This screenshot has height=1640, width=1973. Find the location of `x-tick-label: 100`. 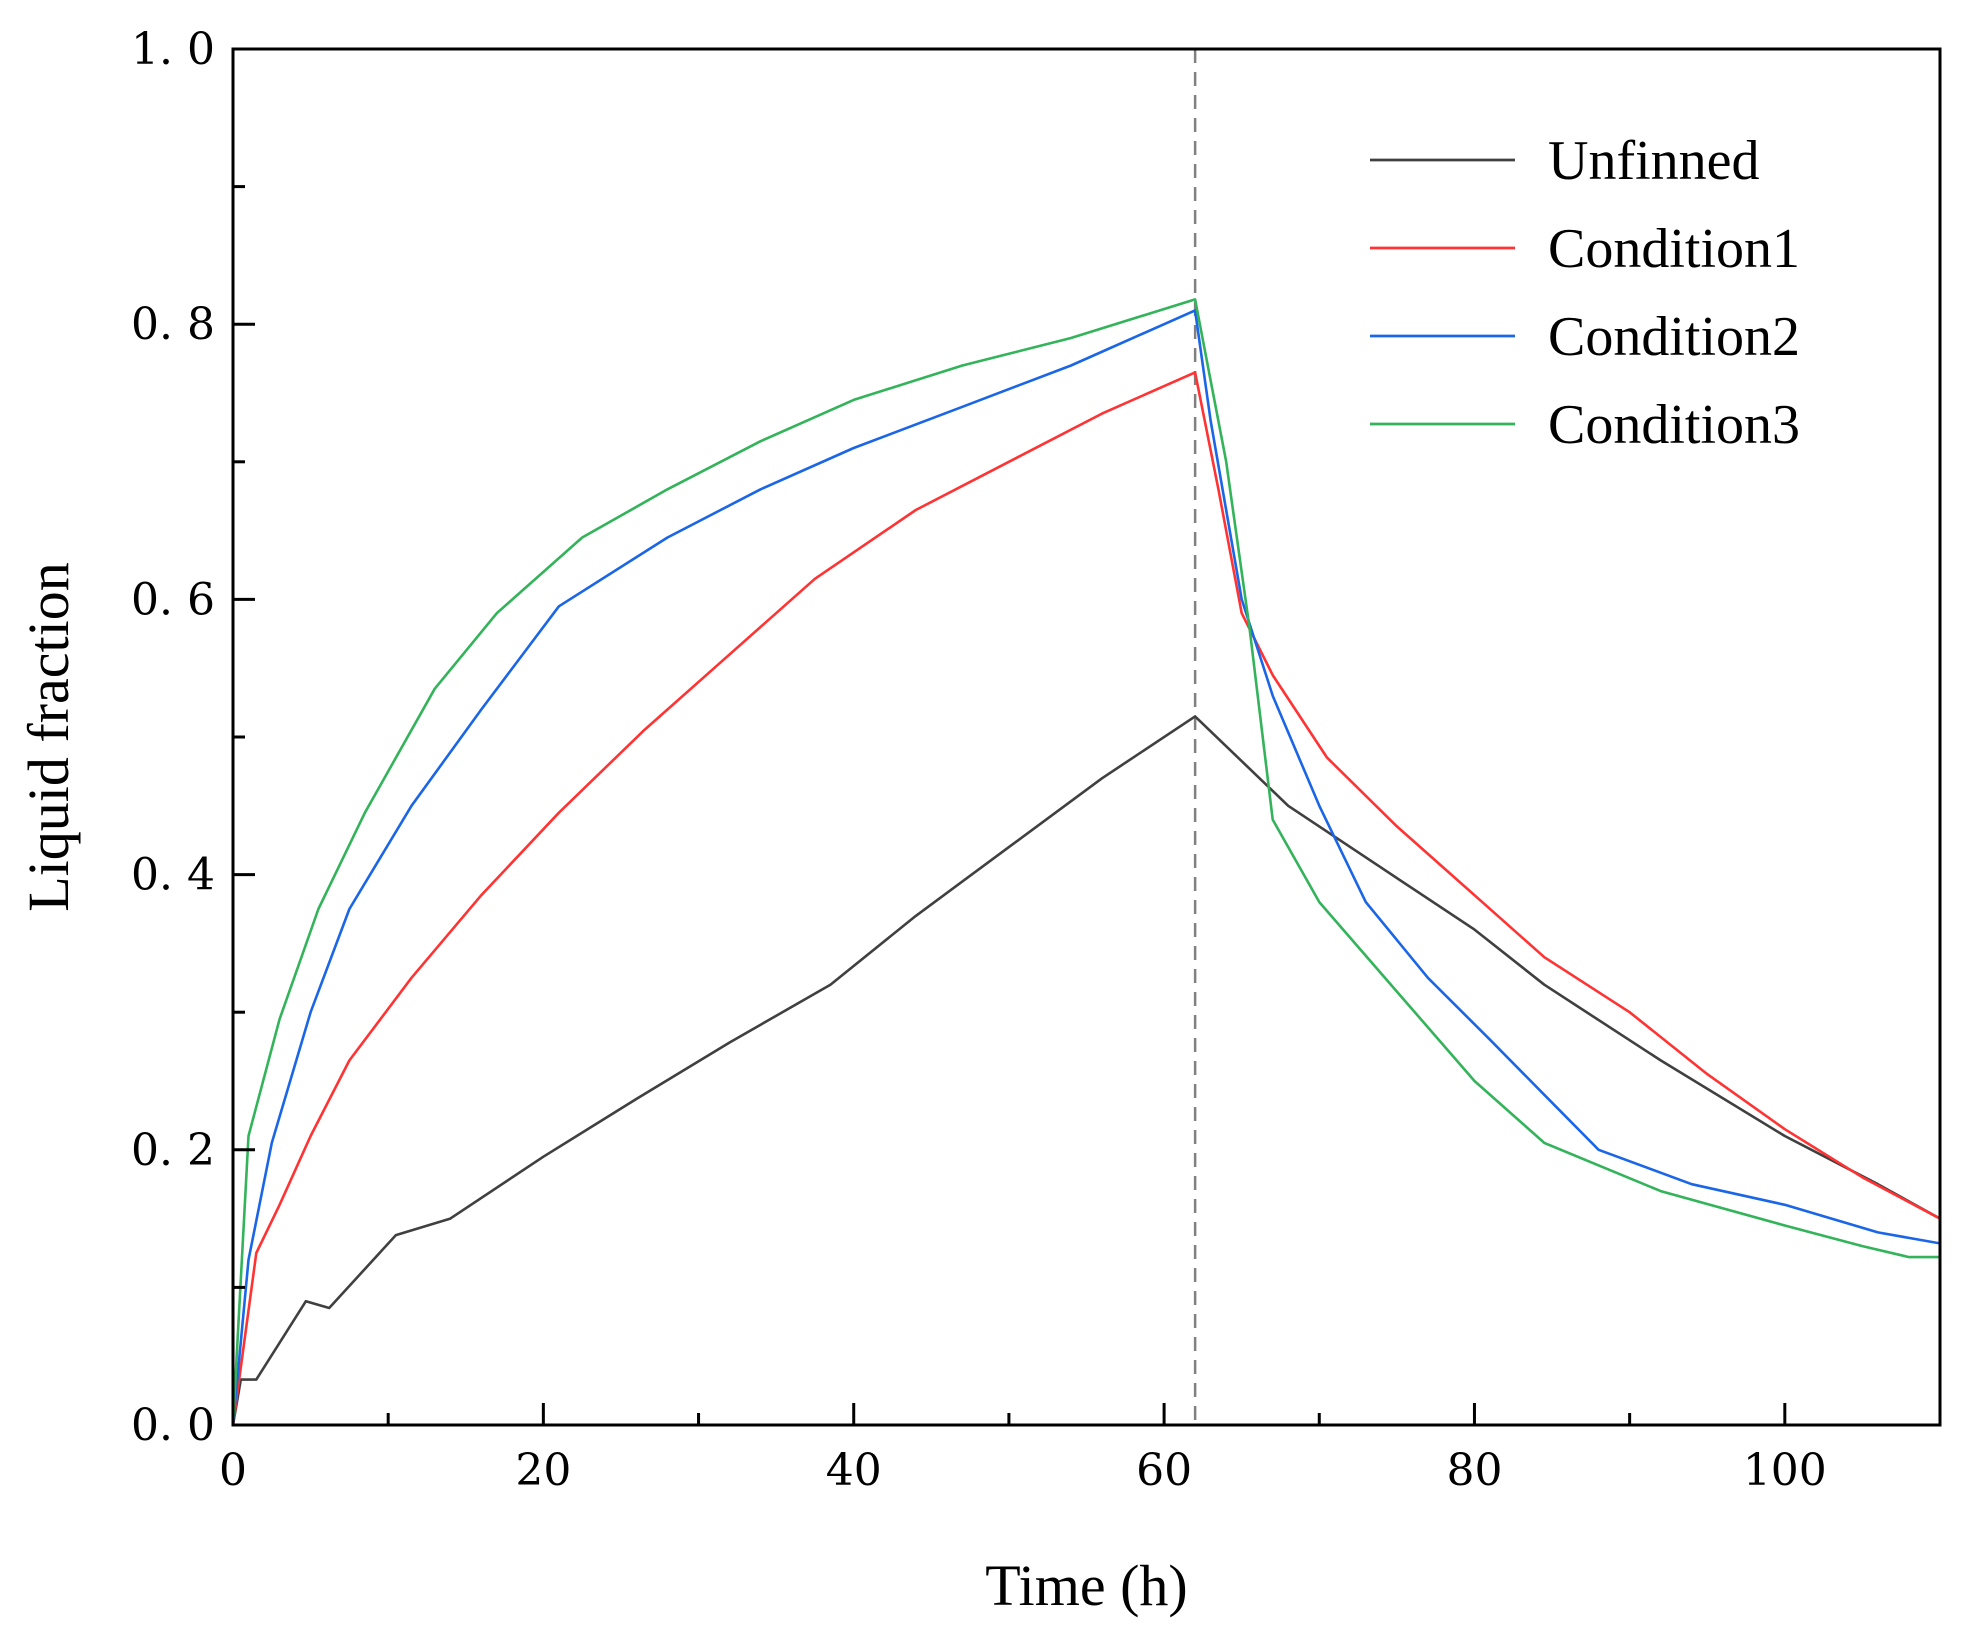

x-tick-label: 100 is located at coordinates (1785, 1470).